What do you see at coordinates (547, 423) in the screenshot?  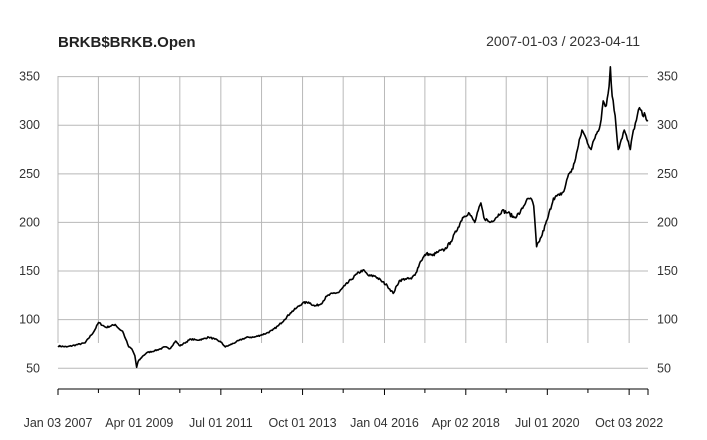 I see `x-tick-label: Jul 01 2020` at bounding box center [547, 423].